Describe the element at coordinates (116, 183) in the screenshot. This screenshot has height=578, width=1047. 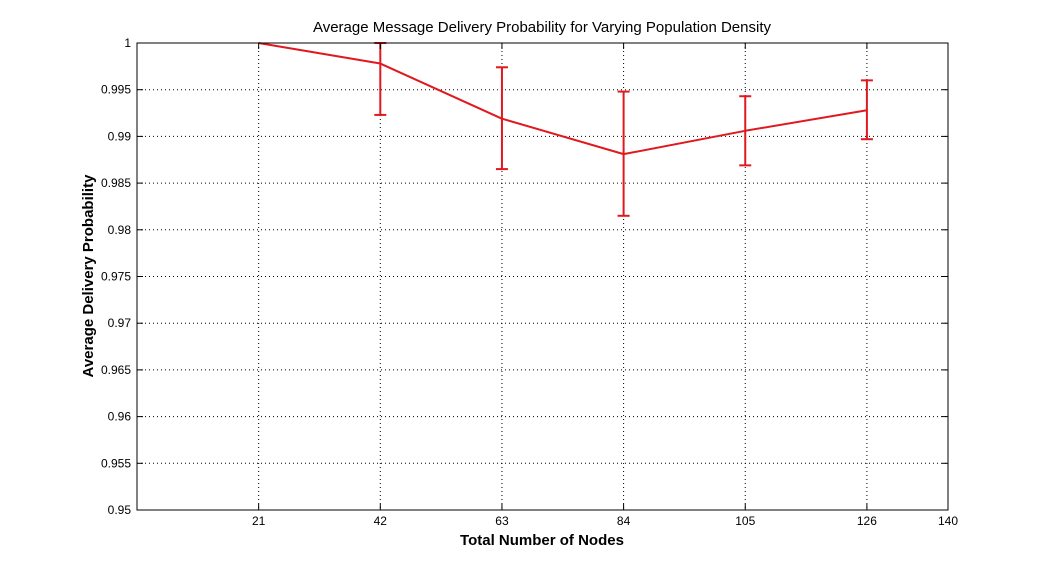
I see `y-tick-label: 0.985` at that location.